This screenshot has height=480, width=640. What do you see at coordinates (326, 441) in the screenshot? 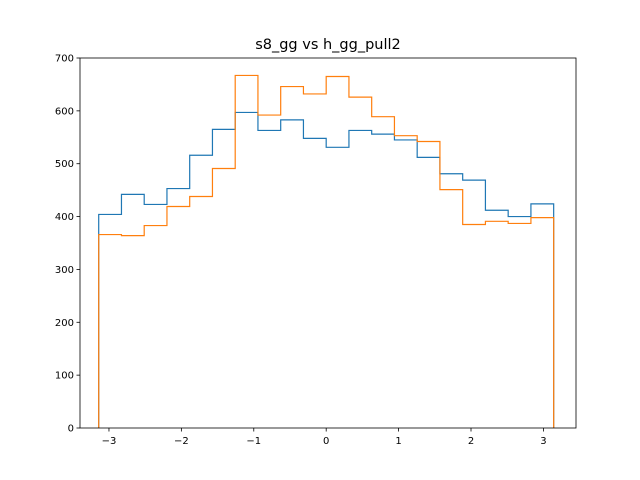
I see `x-tick-label: 0` at bounding box center [326, 441].